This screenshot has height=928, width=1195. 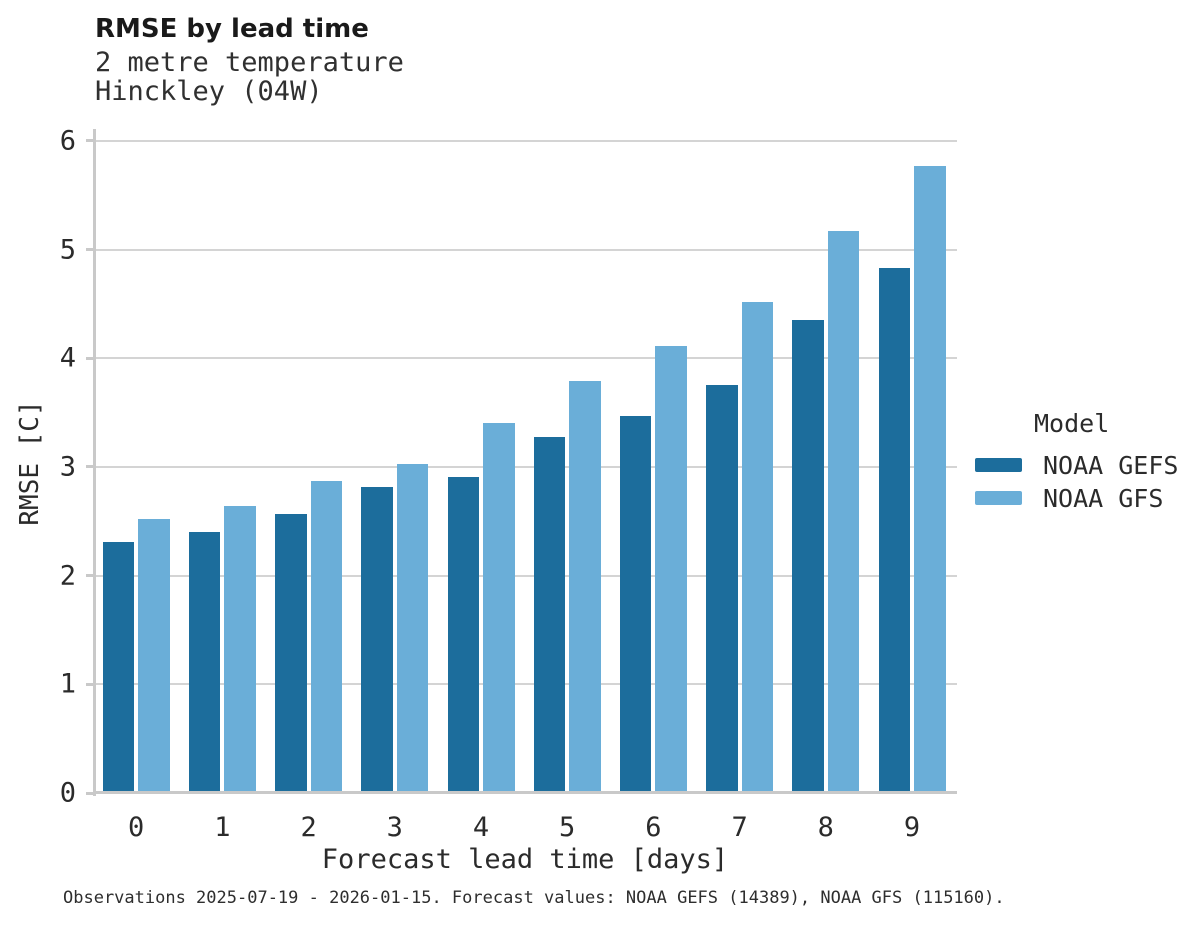 I want to click on x-tick-label-8: 8, so click(x=825, y=827).